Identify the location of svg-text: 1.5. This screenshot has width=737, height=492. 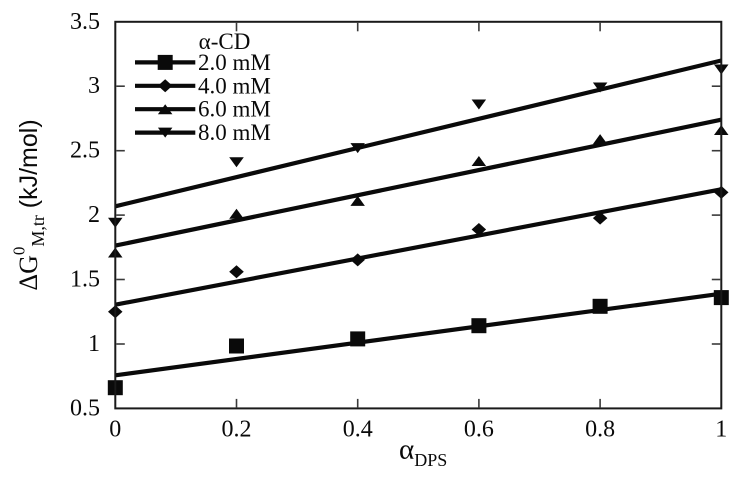
(85, 280).